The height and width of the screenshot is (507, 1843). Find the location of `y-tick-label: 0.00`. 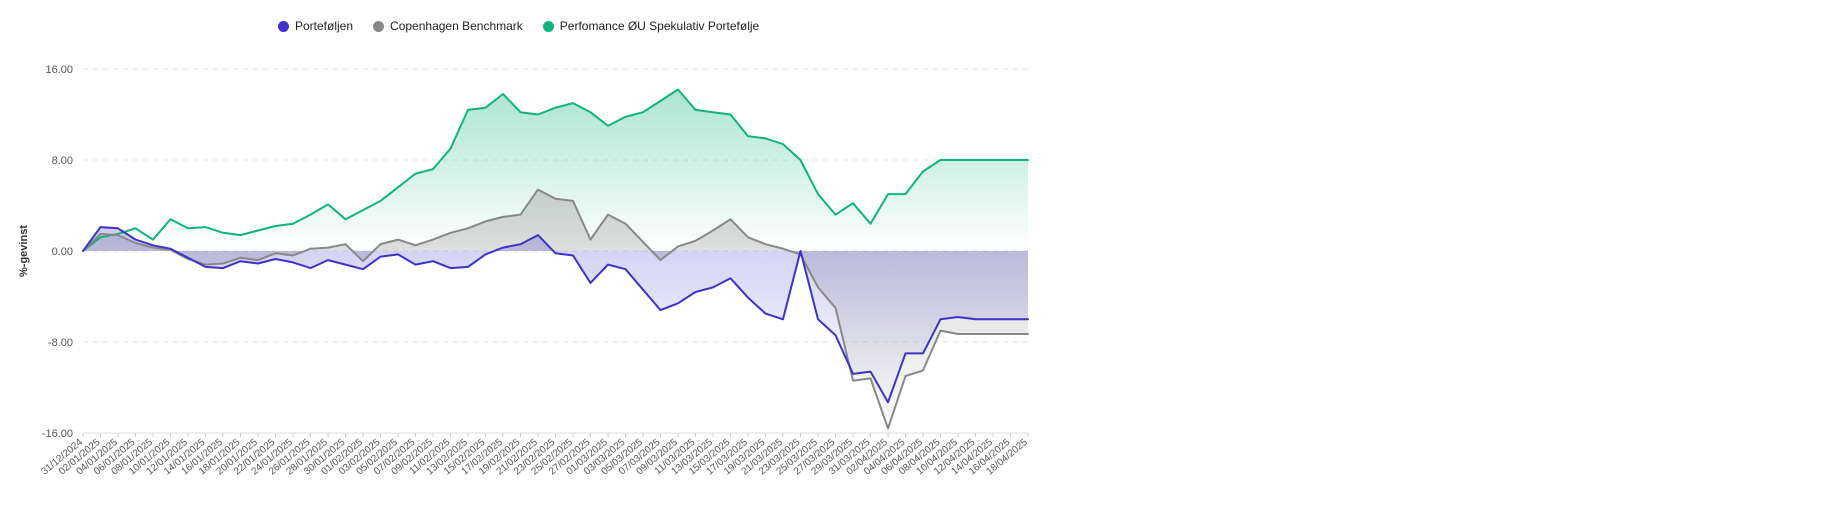

y-tick-label: 0.00 is located at coordinates (62, 252).